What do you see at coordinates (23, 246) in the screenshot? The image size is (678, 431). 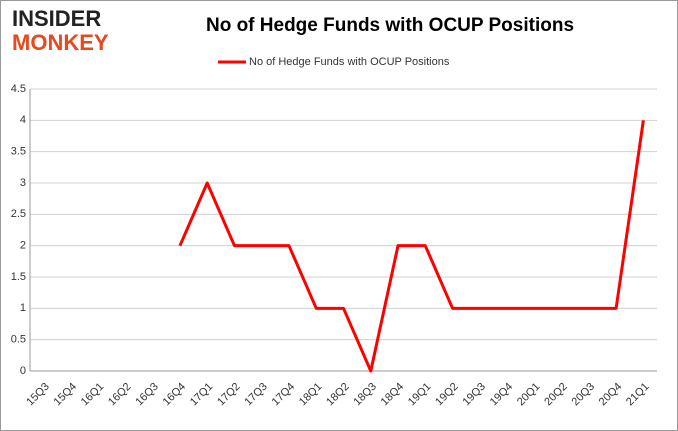 I see `y-tick-label: 2` at bounding box center [23, 246].